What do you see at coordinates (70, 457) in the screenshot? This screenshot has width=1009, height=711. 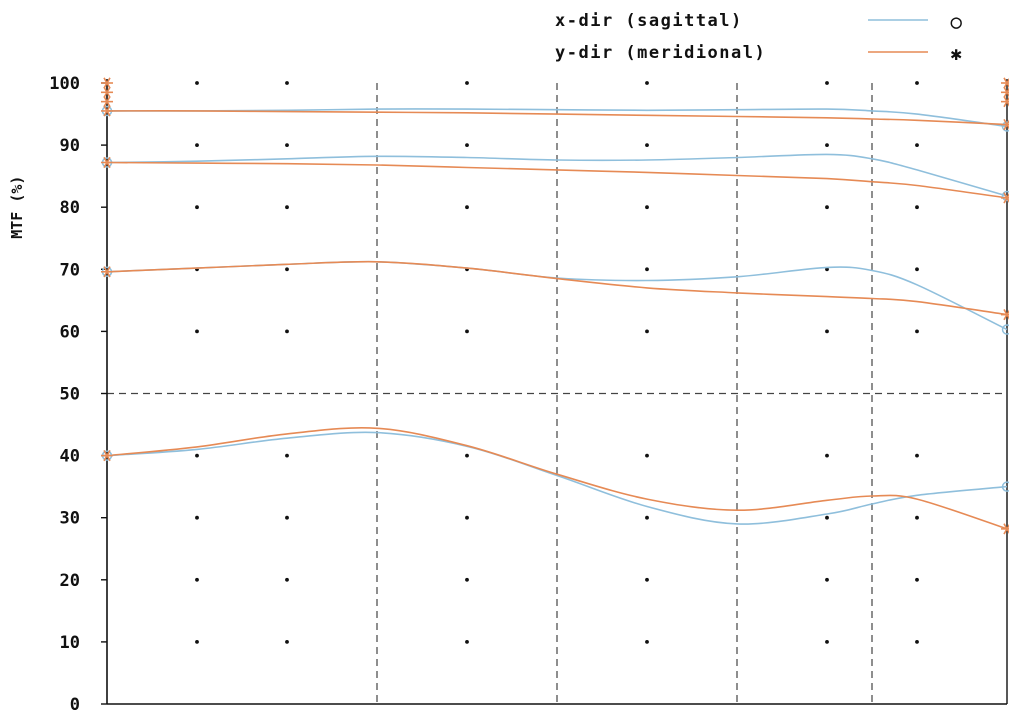 I see `y-tick-label: 40` at bounding box center [70, 457].